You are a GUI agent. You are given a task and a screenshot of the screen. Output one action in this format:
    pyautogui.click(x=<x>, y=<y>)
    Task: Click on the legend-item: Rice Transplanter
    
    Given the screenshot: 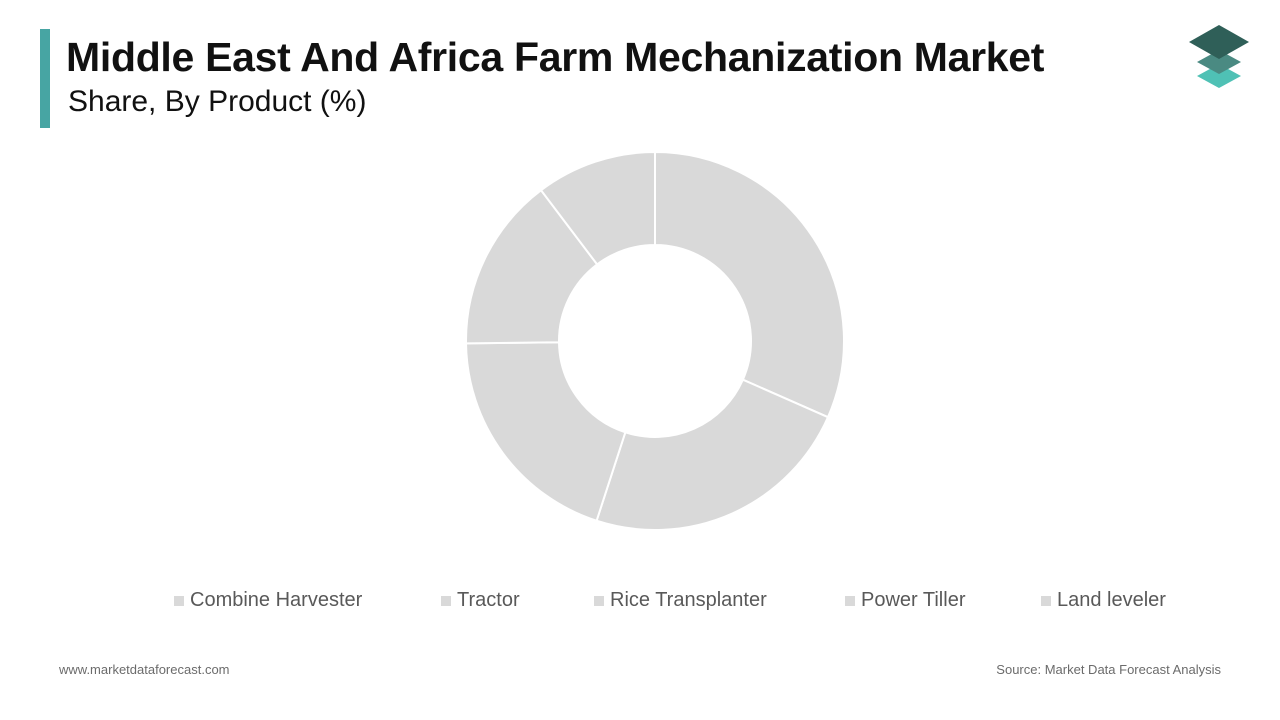 What is the action you would take?
    pyautogui.click(x=680, y=600)
    